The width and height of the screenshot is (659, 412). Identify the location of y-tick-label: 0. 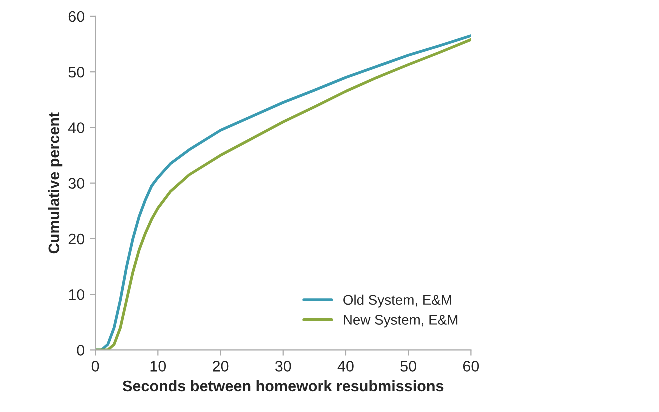
(81, 350).